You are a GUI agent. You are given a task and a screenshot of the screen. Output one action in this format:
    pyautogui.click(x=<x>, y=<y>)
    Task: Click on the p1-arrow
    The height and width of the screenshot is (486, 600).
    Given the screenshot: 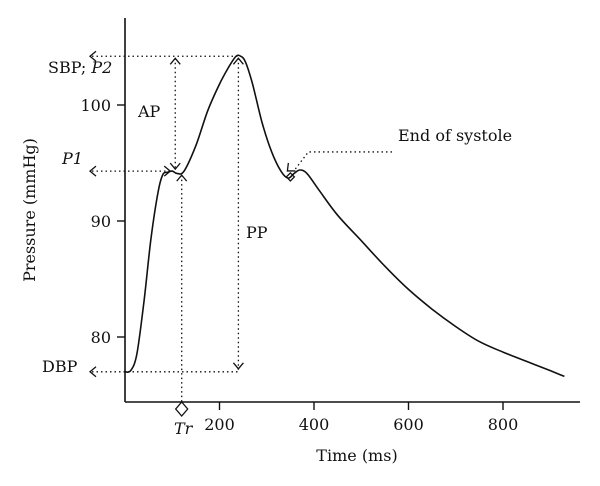 What is the action you would take?
    pyautogui.click(x=92, y=171)
    